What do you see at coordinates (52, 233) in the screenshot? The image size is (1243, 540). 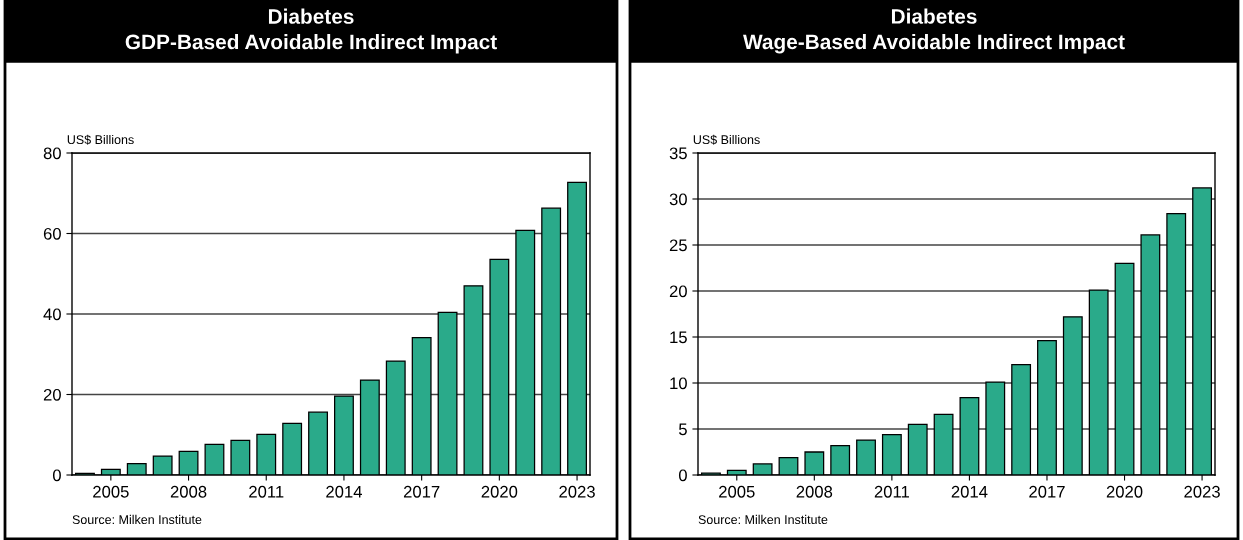 I see `y-tick-label: 60` at bounding box center [52, 233].